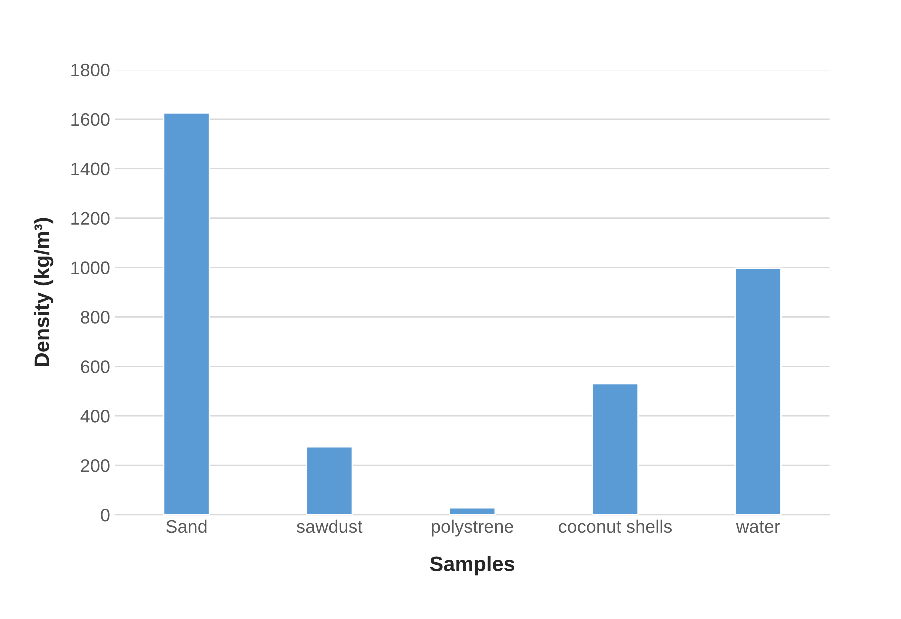  What do you see at coordinates (105, 515) in the screenshot?
I see `y-tick-label: 0` at bounding box center [105, 515].